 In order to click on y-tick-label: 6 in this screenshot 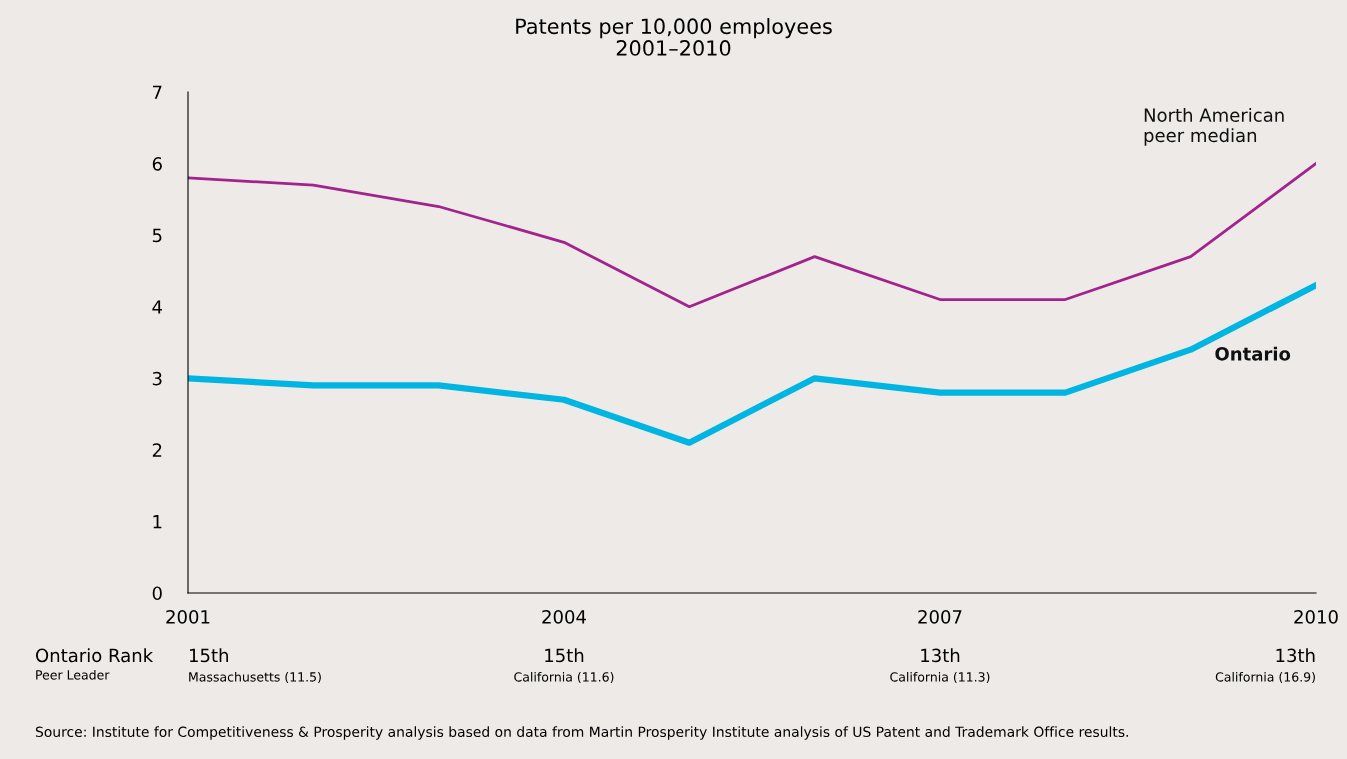, I will do `click(157, 164)`.